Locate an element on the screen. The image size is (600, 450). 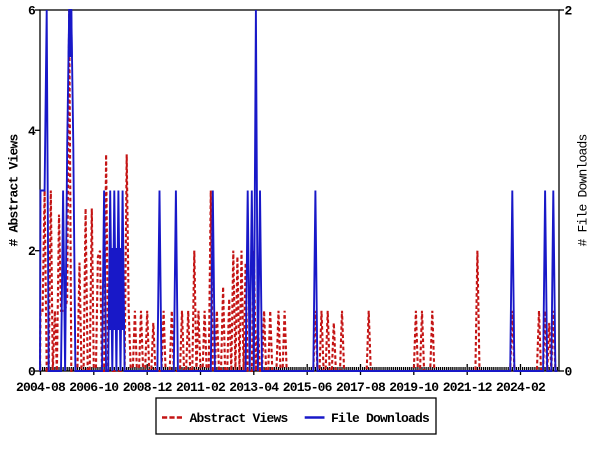
svg-text: # File Downloads is located at coordinates (583, 191).